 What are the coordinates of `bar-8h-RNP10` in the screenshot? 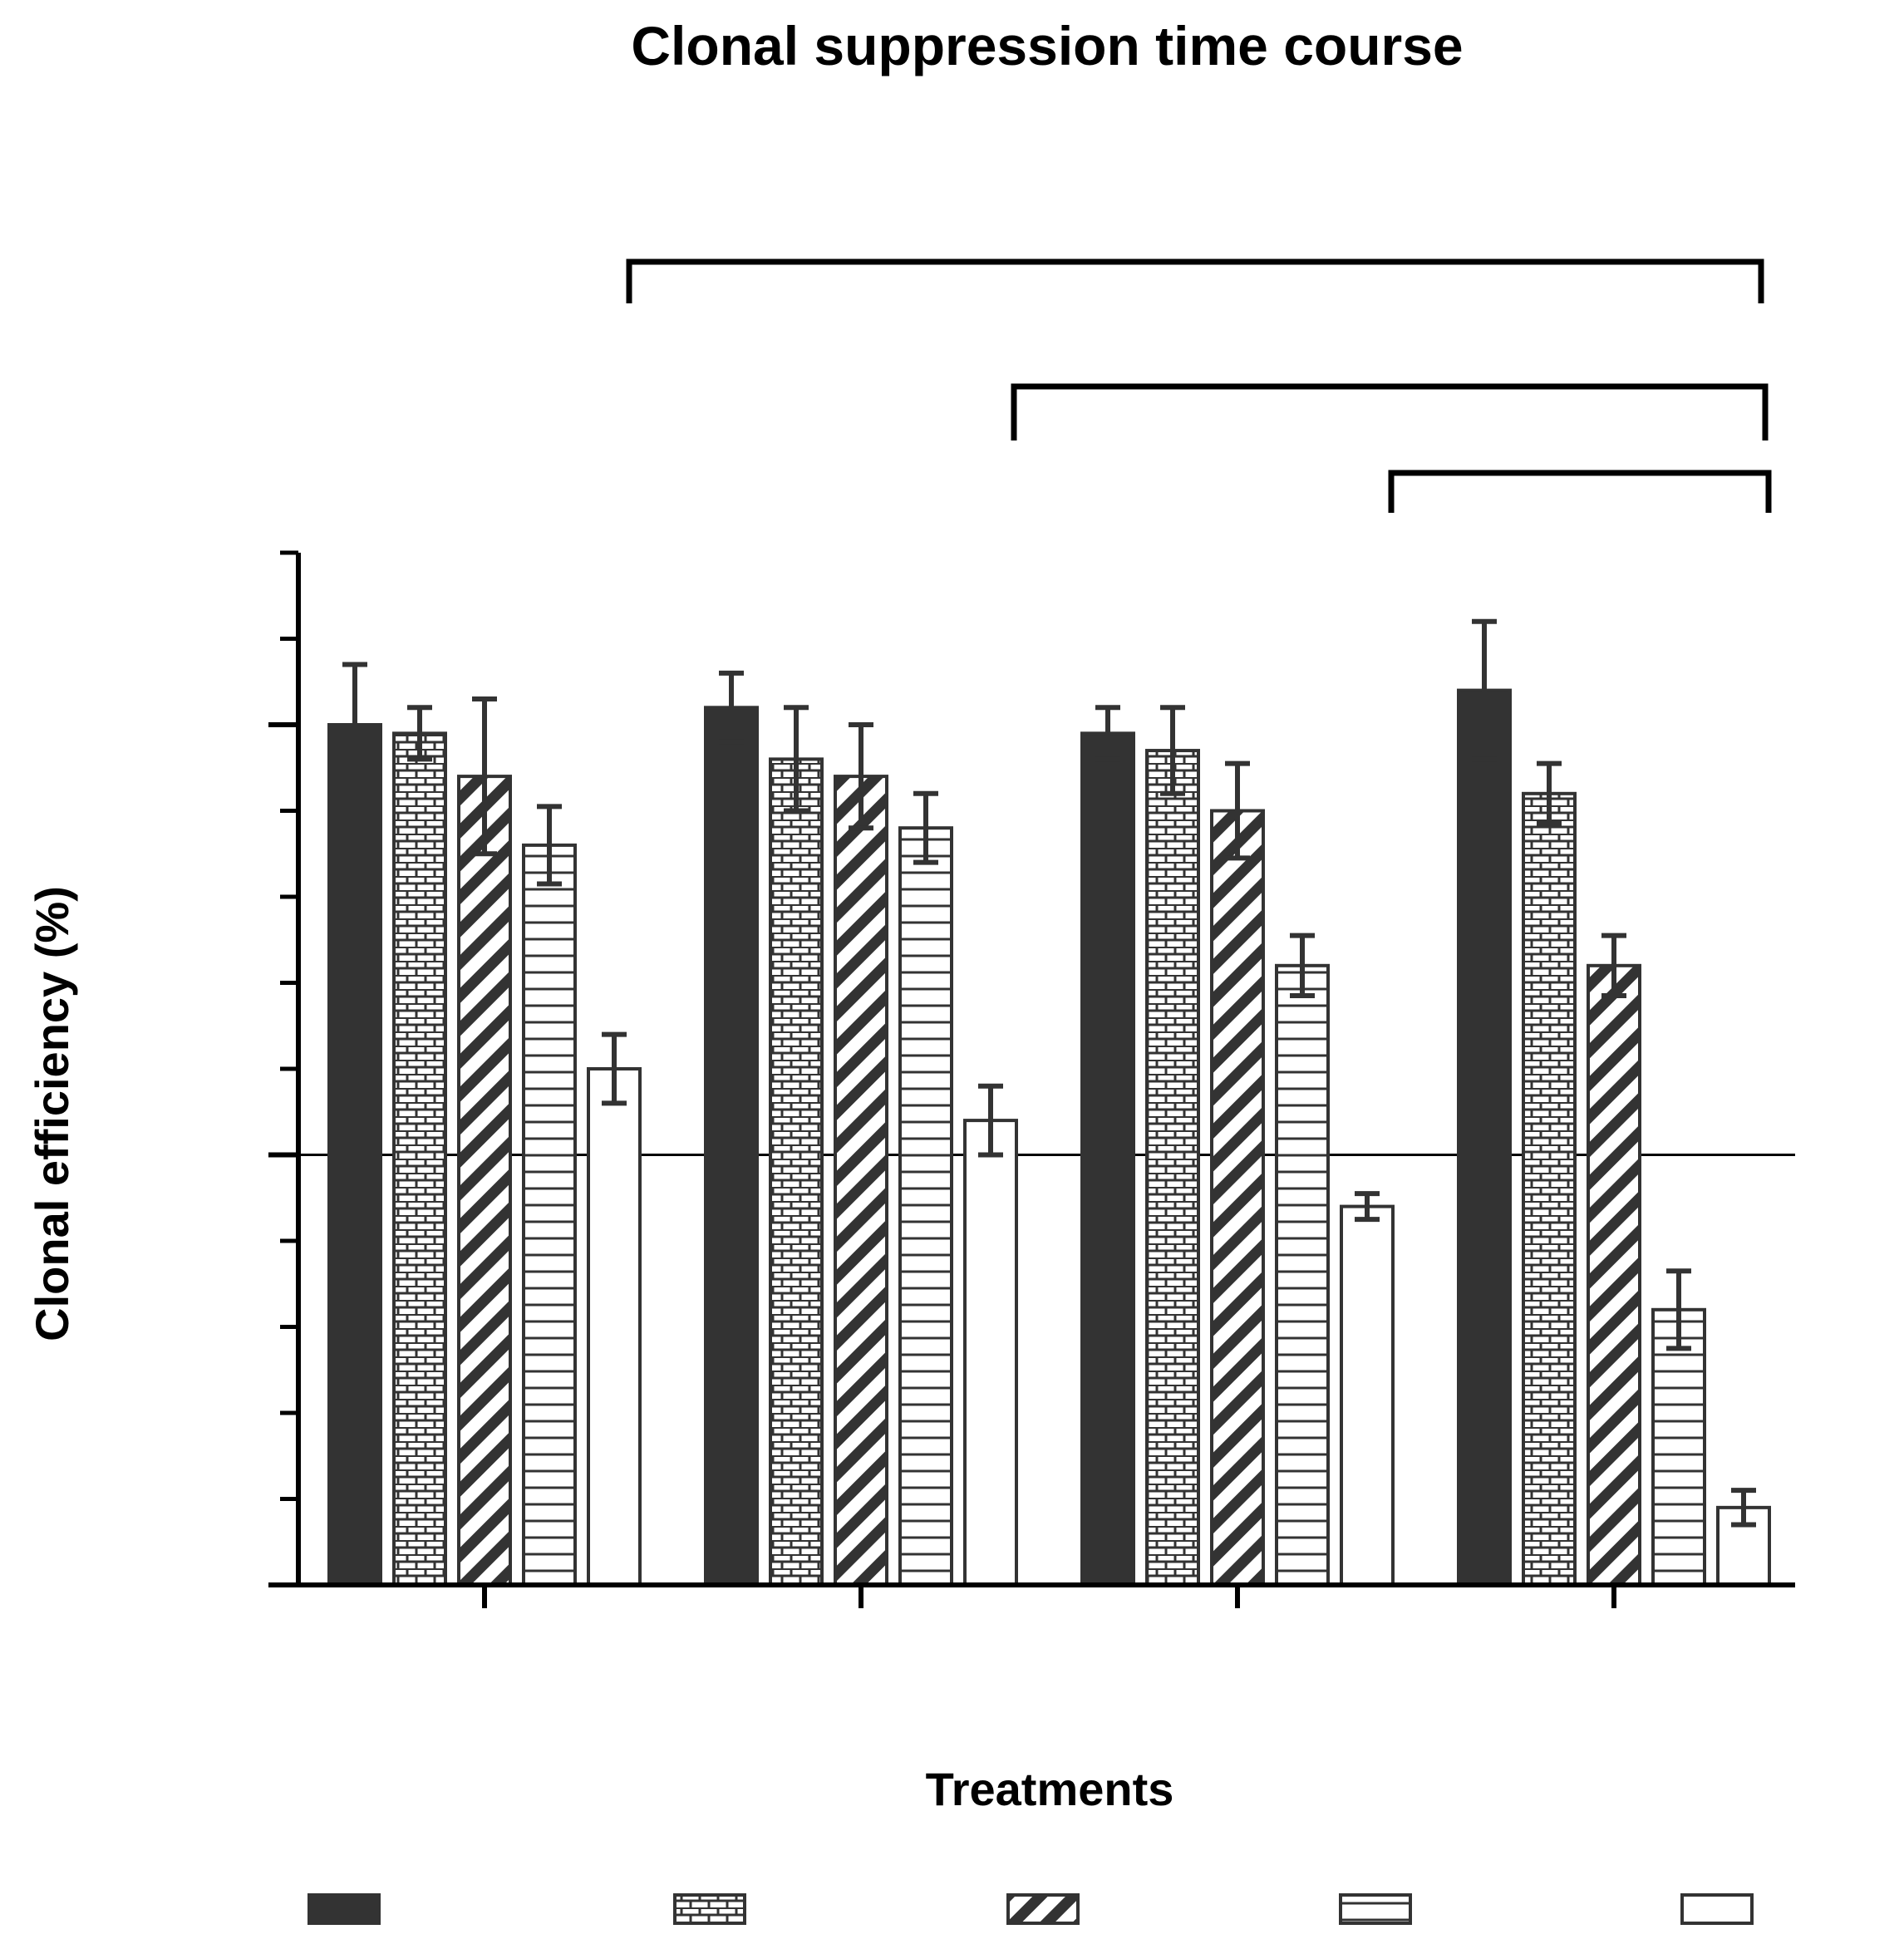 It's located at (861, 1181).